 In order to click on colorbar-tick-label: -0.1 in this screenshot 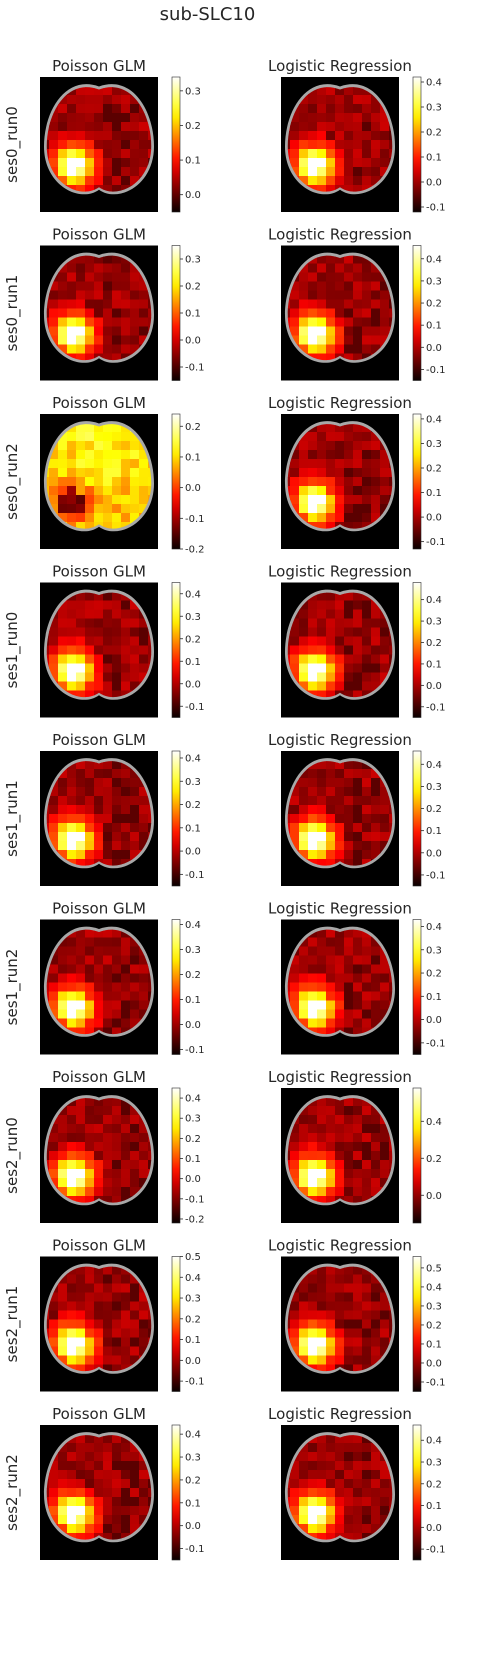, I will do `click(195, 1382)`.